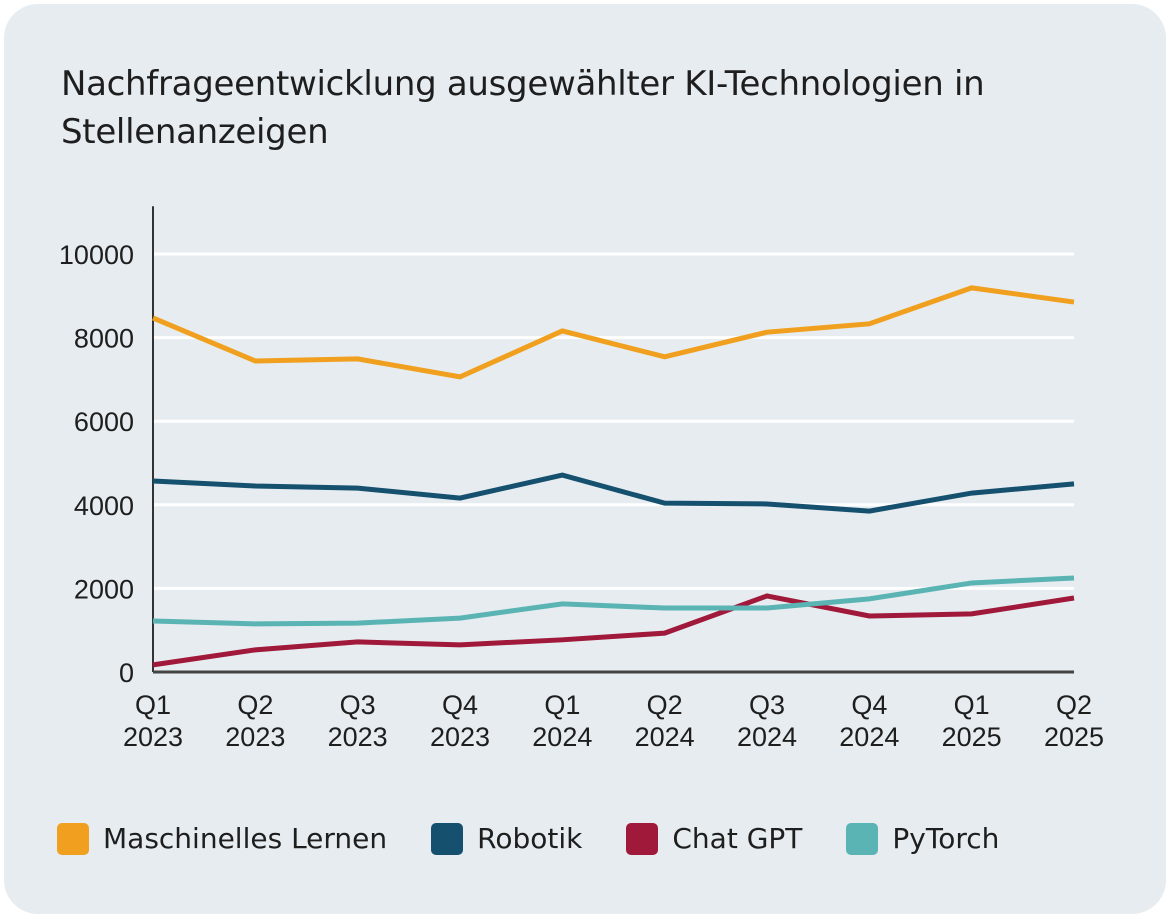 The image size is (1170, 918). I want to click on legend-label: PyTorch, so click(946, 838).